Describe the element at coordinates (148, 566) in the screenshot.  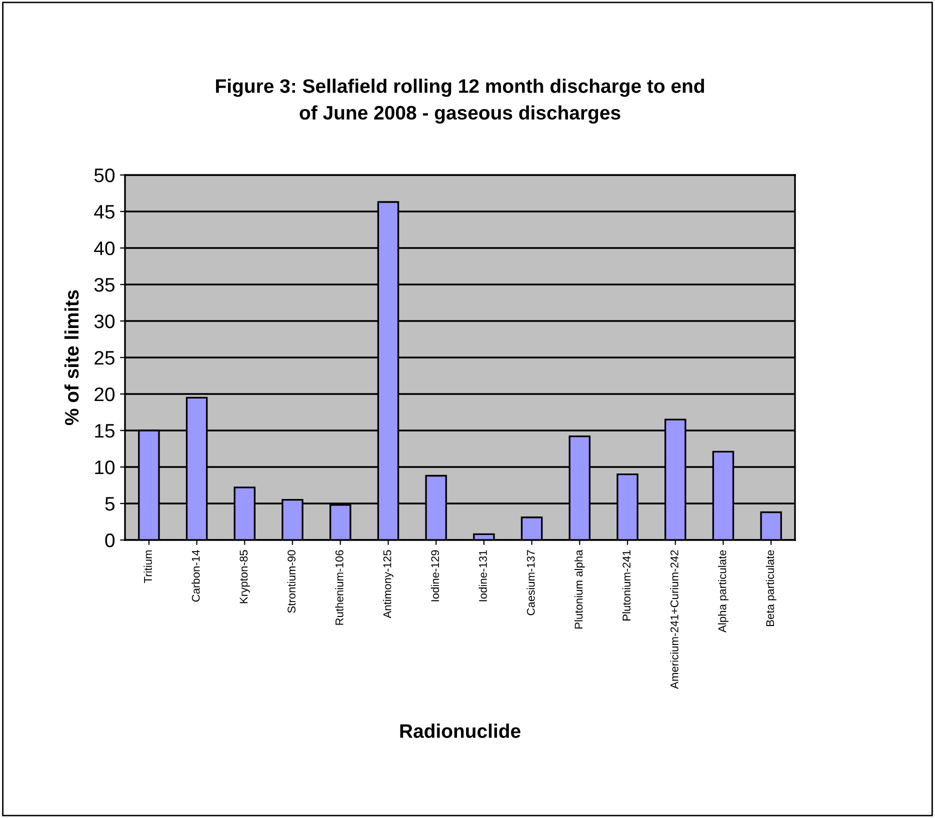
I see `x-tick-label: Tritium` at that location.